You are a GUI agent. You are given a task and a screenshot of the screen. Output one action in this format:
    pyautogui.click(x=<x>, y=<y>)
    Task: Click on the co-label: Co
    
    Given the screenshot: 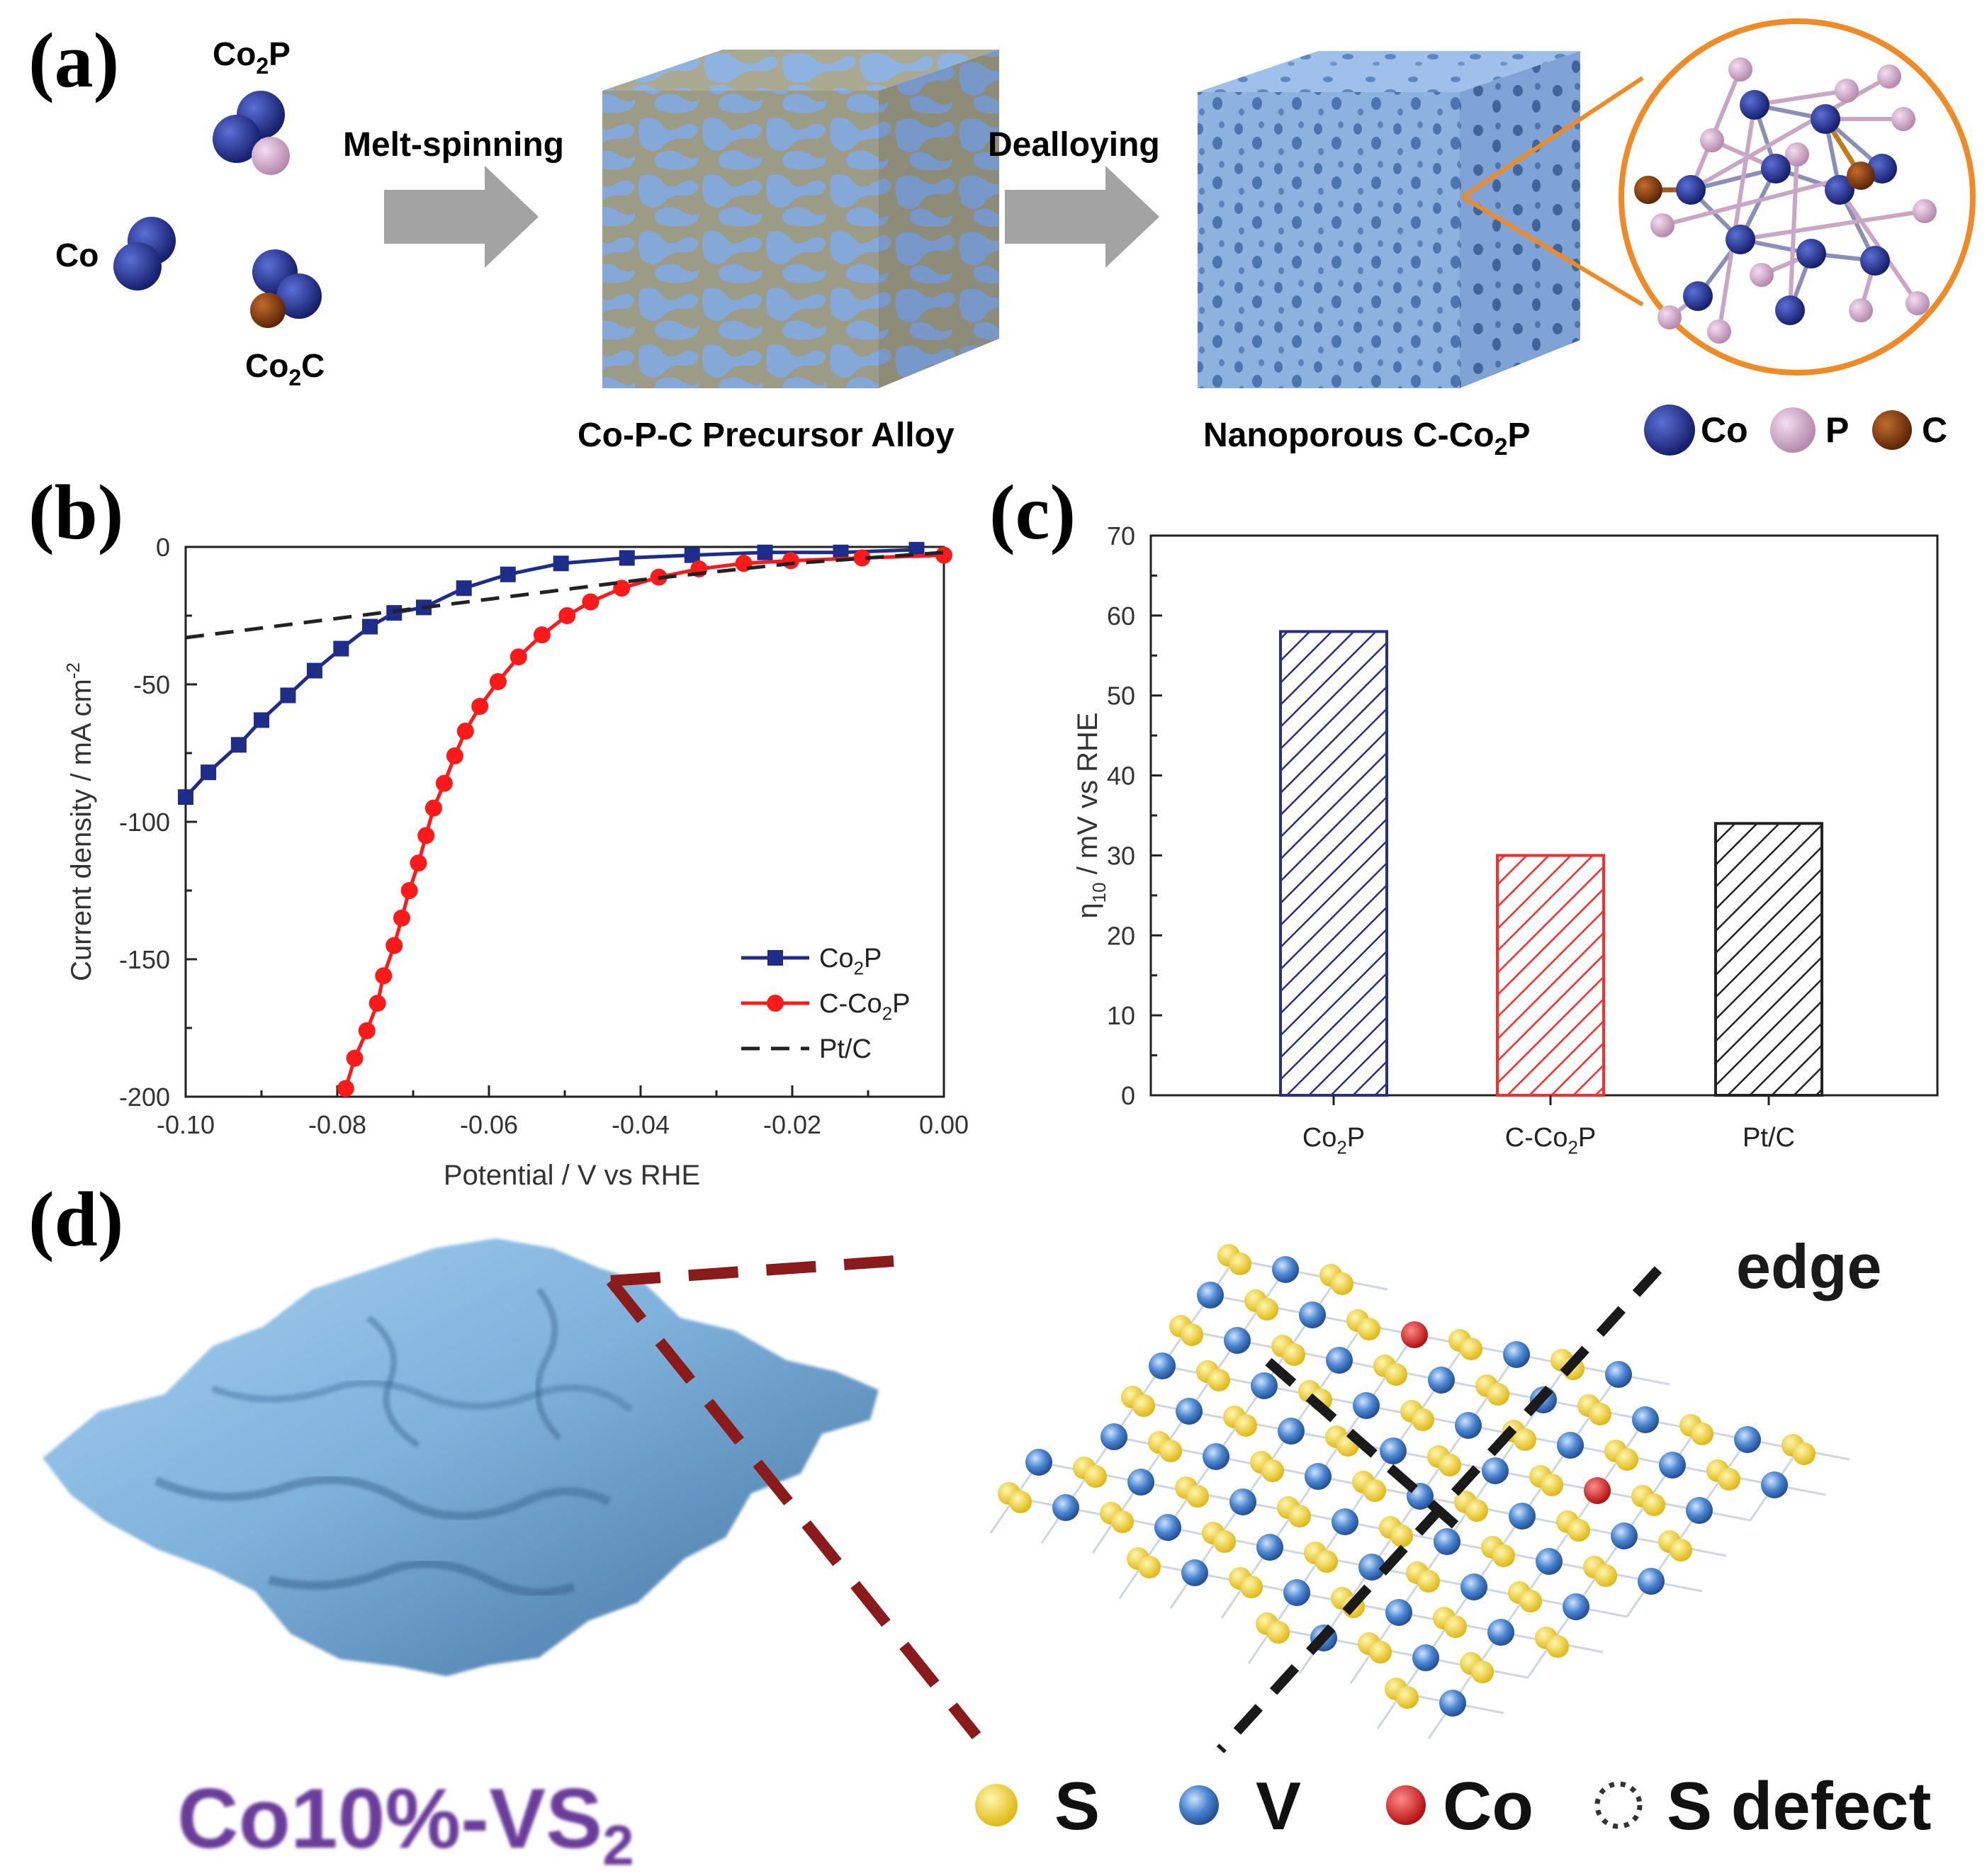 What is the action you would take?
    pyautogui.click(x=76, y=255)
    